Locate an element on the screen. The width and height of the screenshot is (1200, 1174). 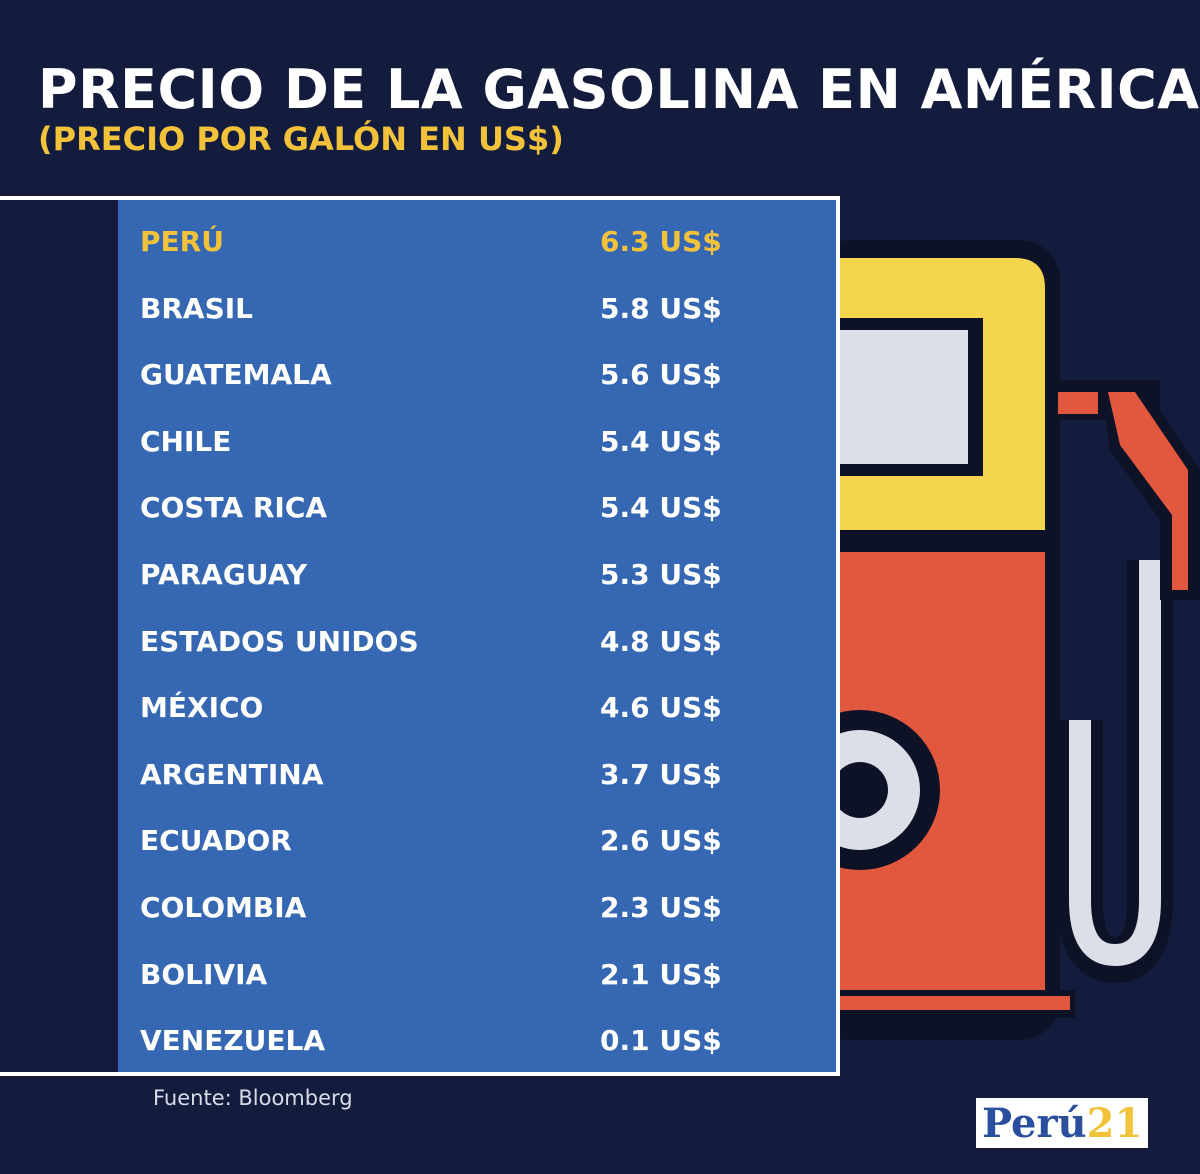
price-value: 2.6 US$ is located at coordinates (661, 841).